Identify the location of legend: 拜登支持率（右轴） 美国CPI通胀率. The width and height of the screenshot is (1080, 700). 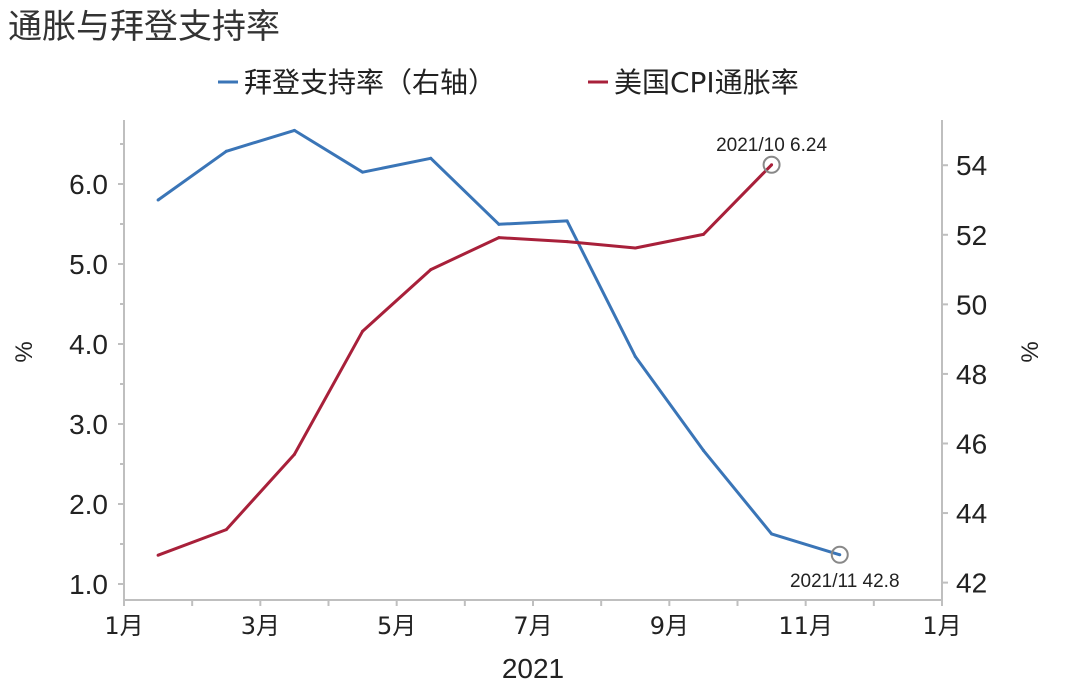
(508, 82).